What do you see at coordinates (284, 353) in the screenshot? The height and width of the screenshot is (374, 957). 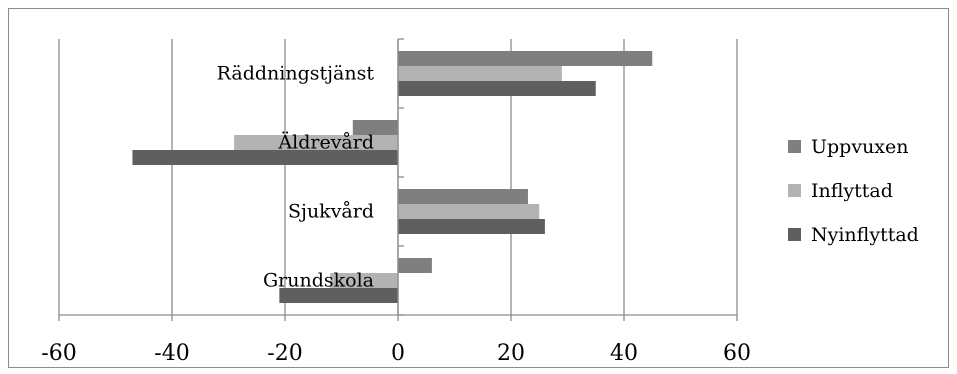 I see `x-tick-label: -20` at bounding box center [284, 353].